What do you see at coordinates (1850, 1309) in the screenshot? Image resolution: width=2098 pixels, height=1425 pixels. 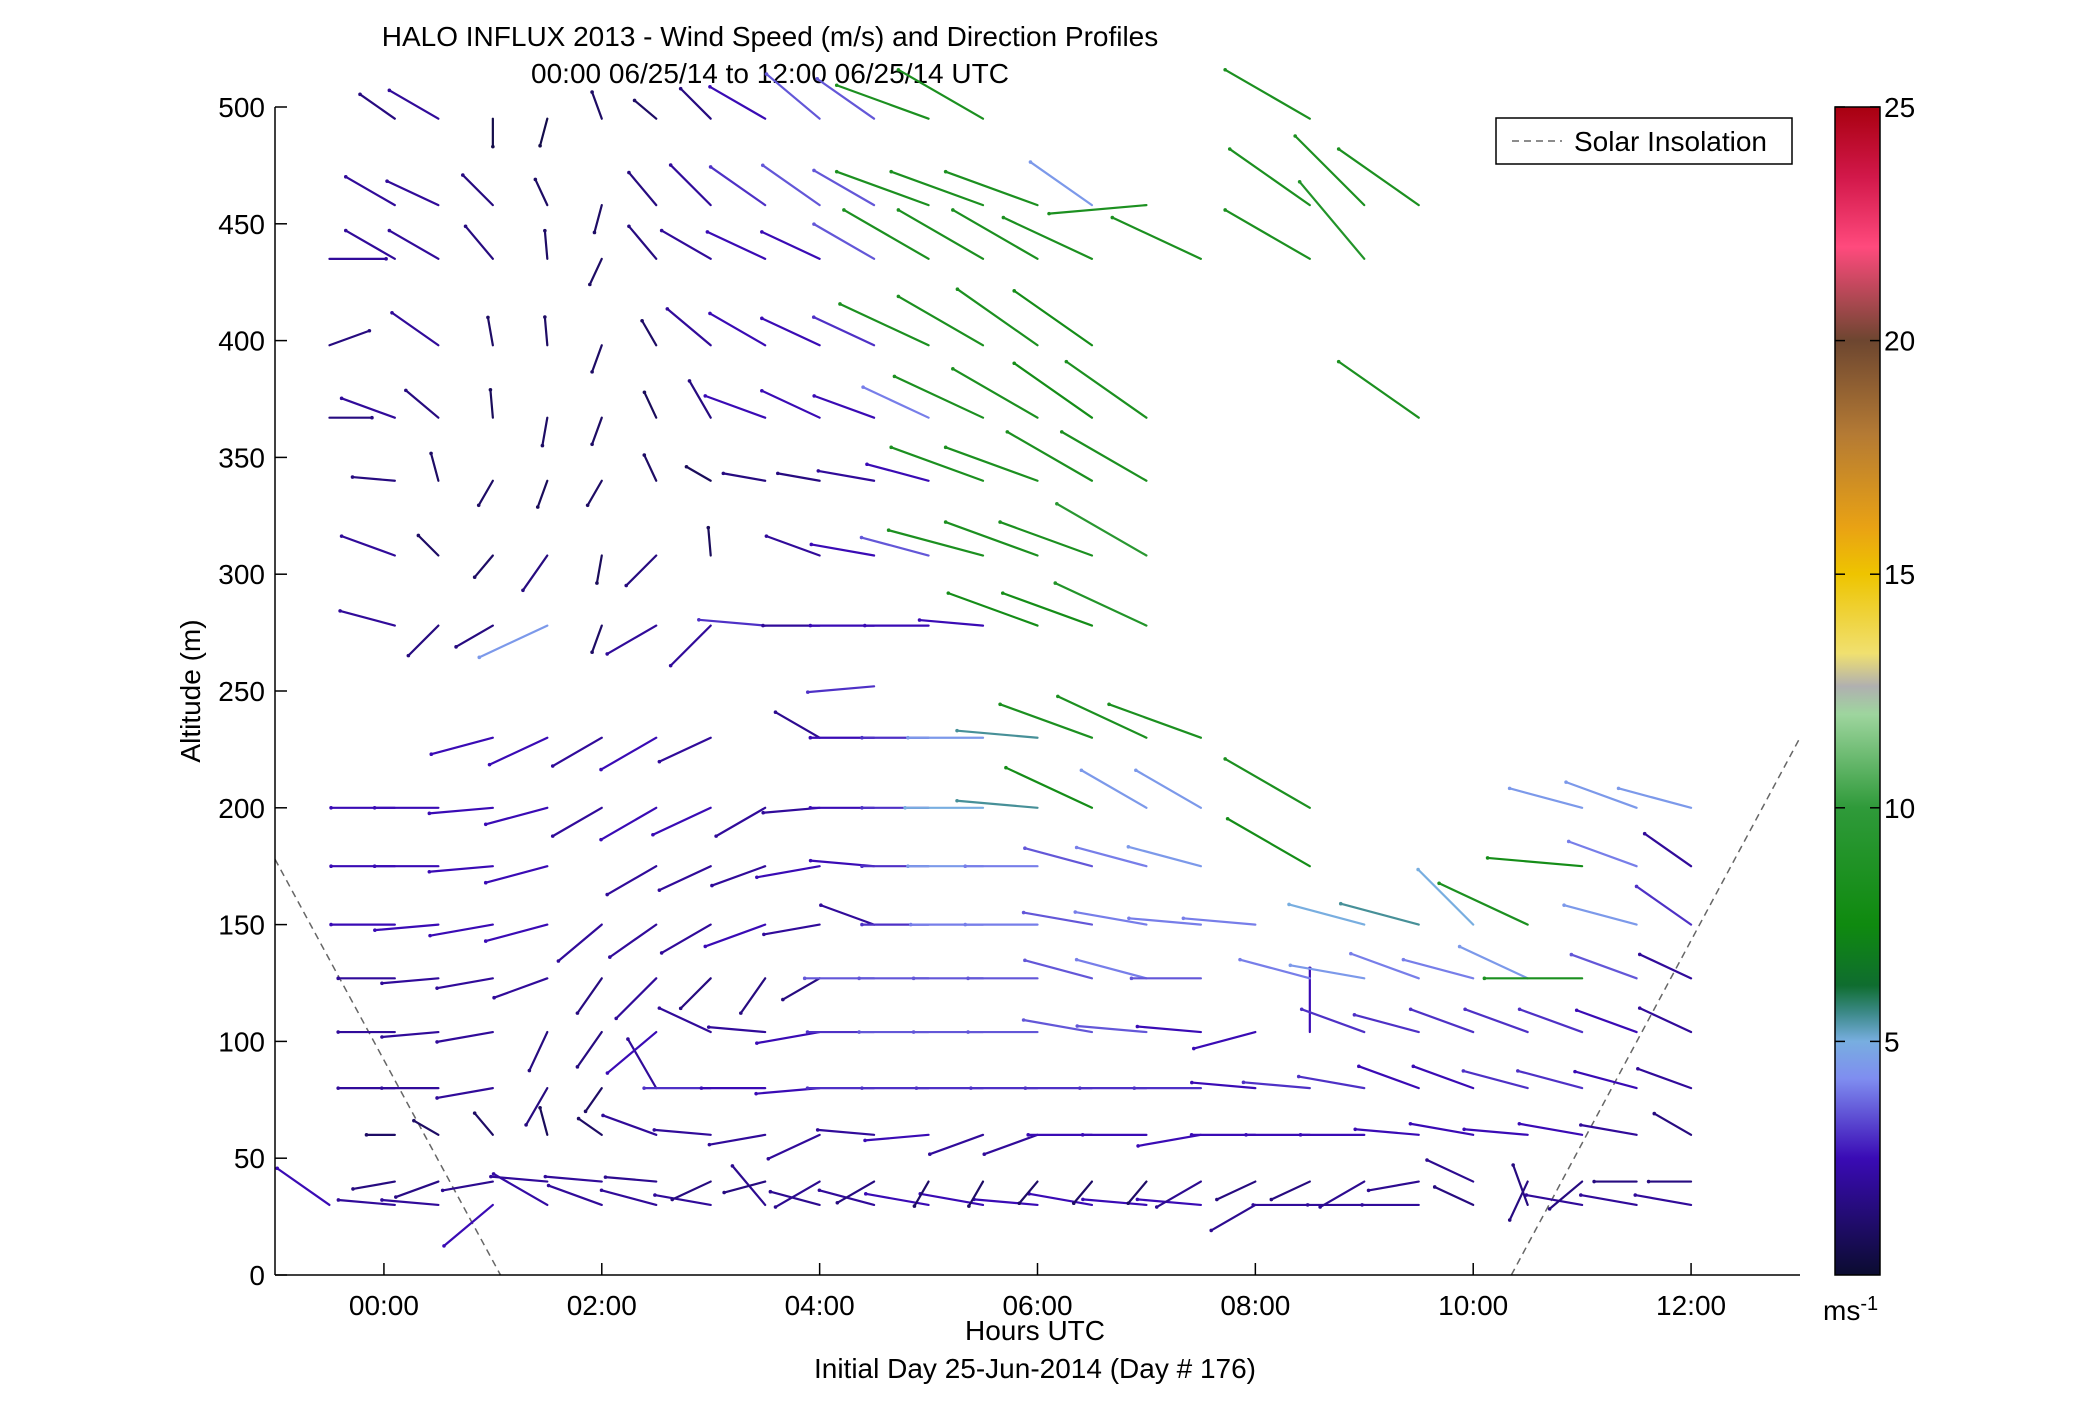 I see `colorbar-unit: ms-1` at bounding box center [1850, 1309].